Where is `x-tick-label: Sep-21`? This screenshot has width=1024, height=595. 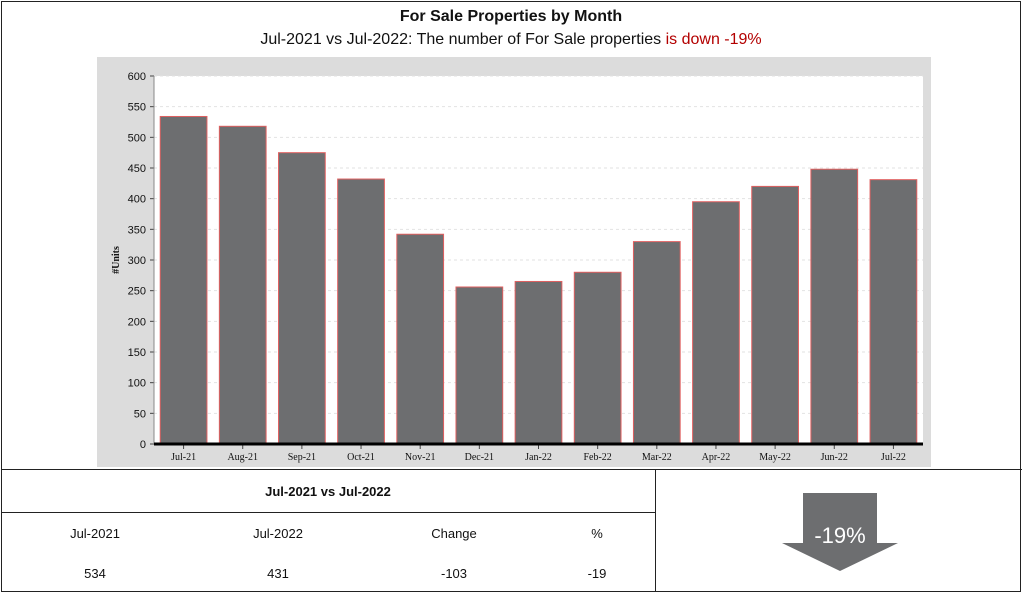
x-tick-label: Sep-21 is located at coordinates (302, 457).